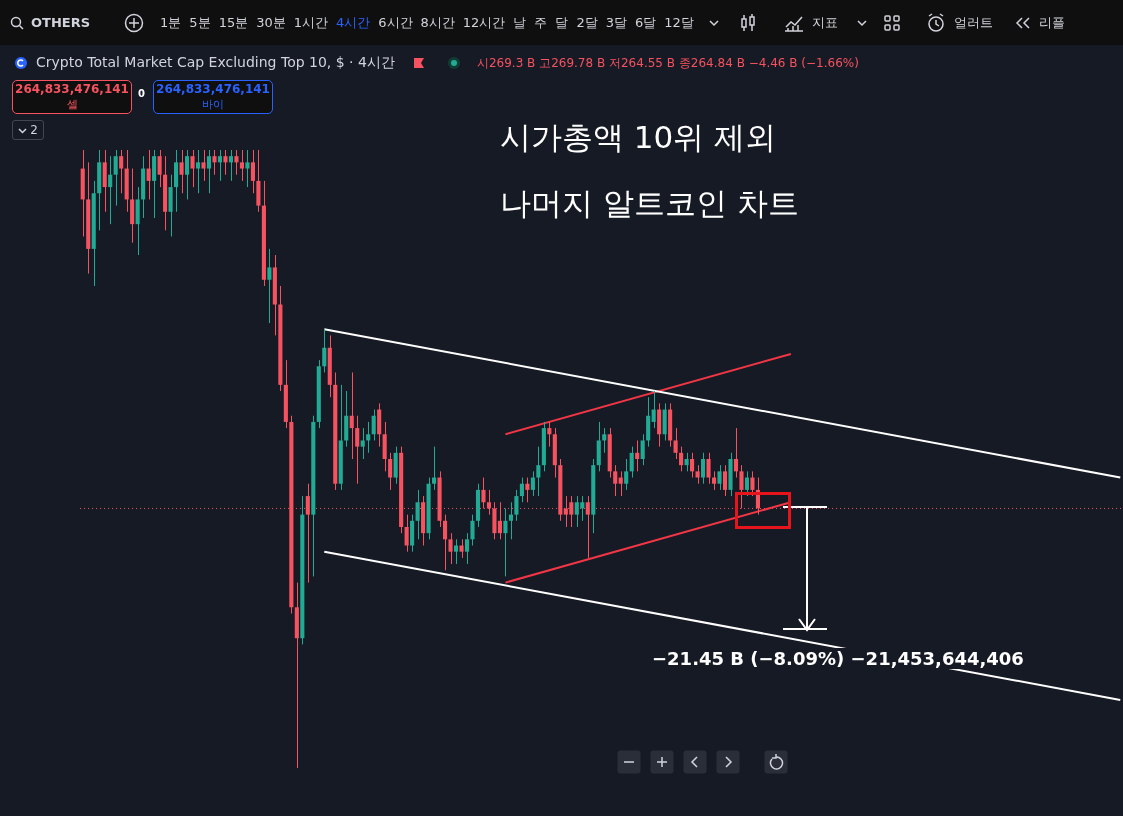 Image resolution: width=1123 pixels, height=816 pixels. Describe the element at coordinates (649, 203) in the screenshot. I see `text: 나머지 알트코인 차트` at that location.